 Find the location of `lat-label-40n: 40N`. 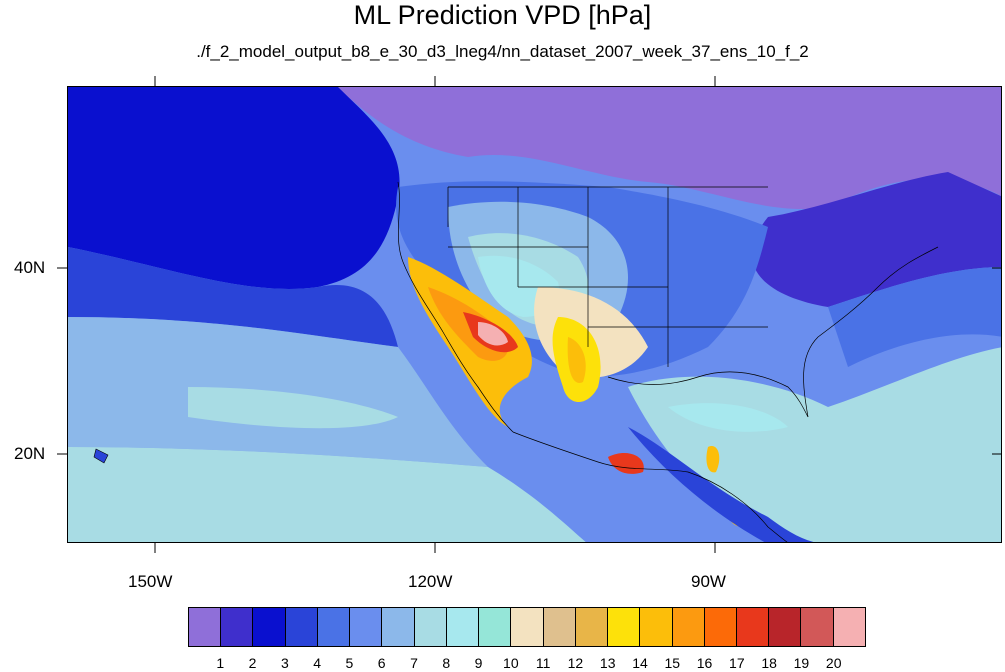

lat-label-40n: 40N is located at coordinates (30, 267).